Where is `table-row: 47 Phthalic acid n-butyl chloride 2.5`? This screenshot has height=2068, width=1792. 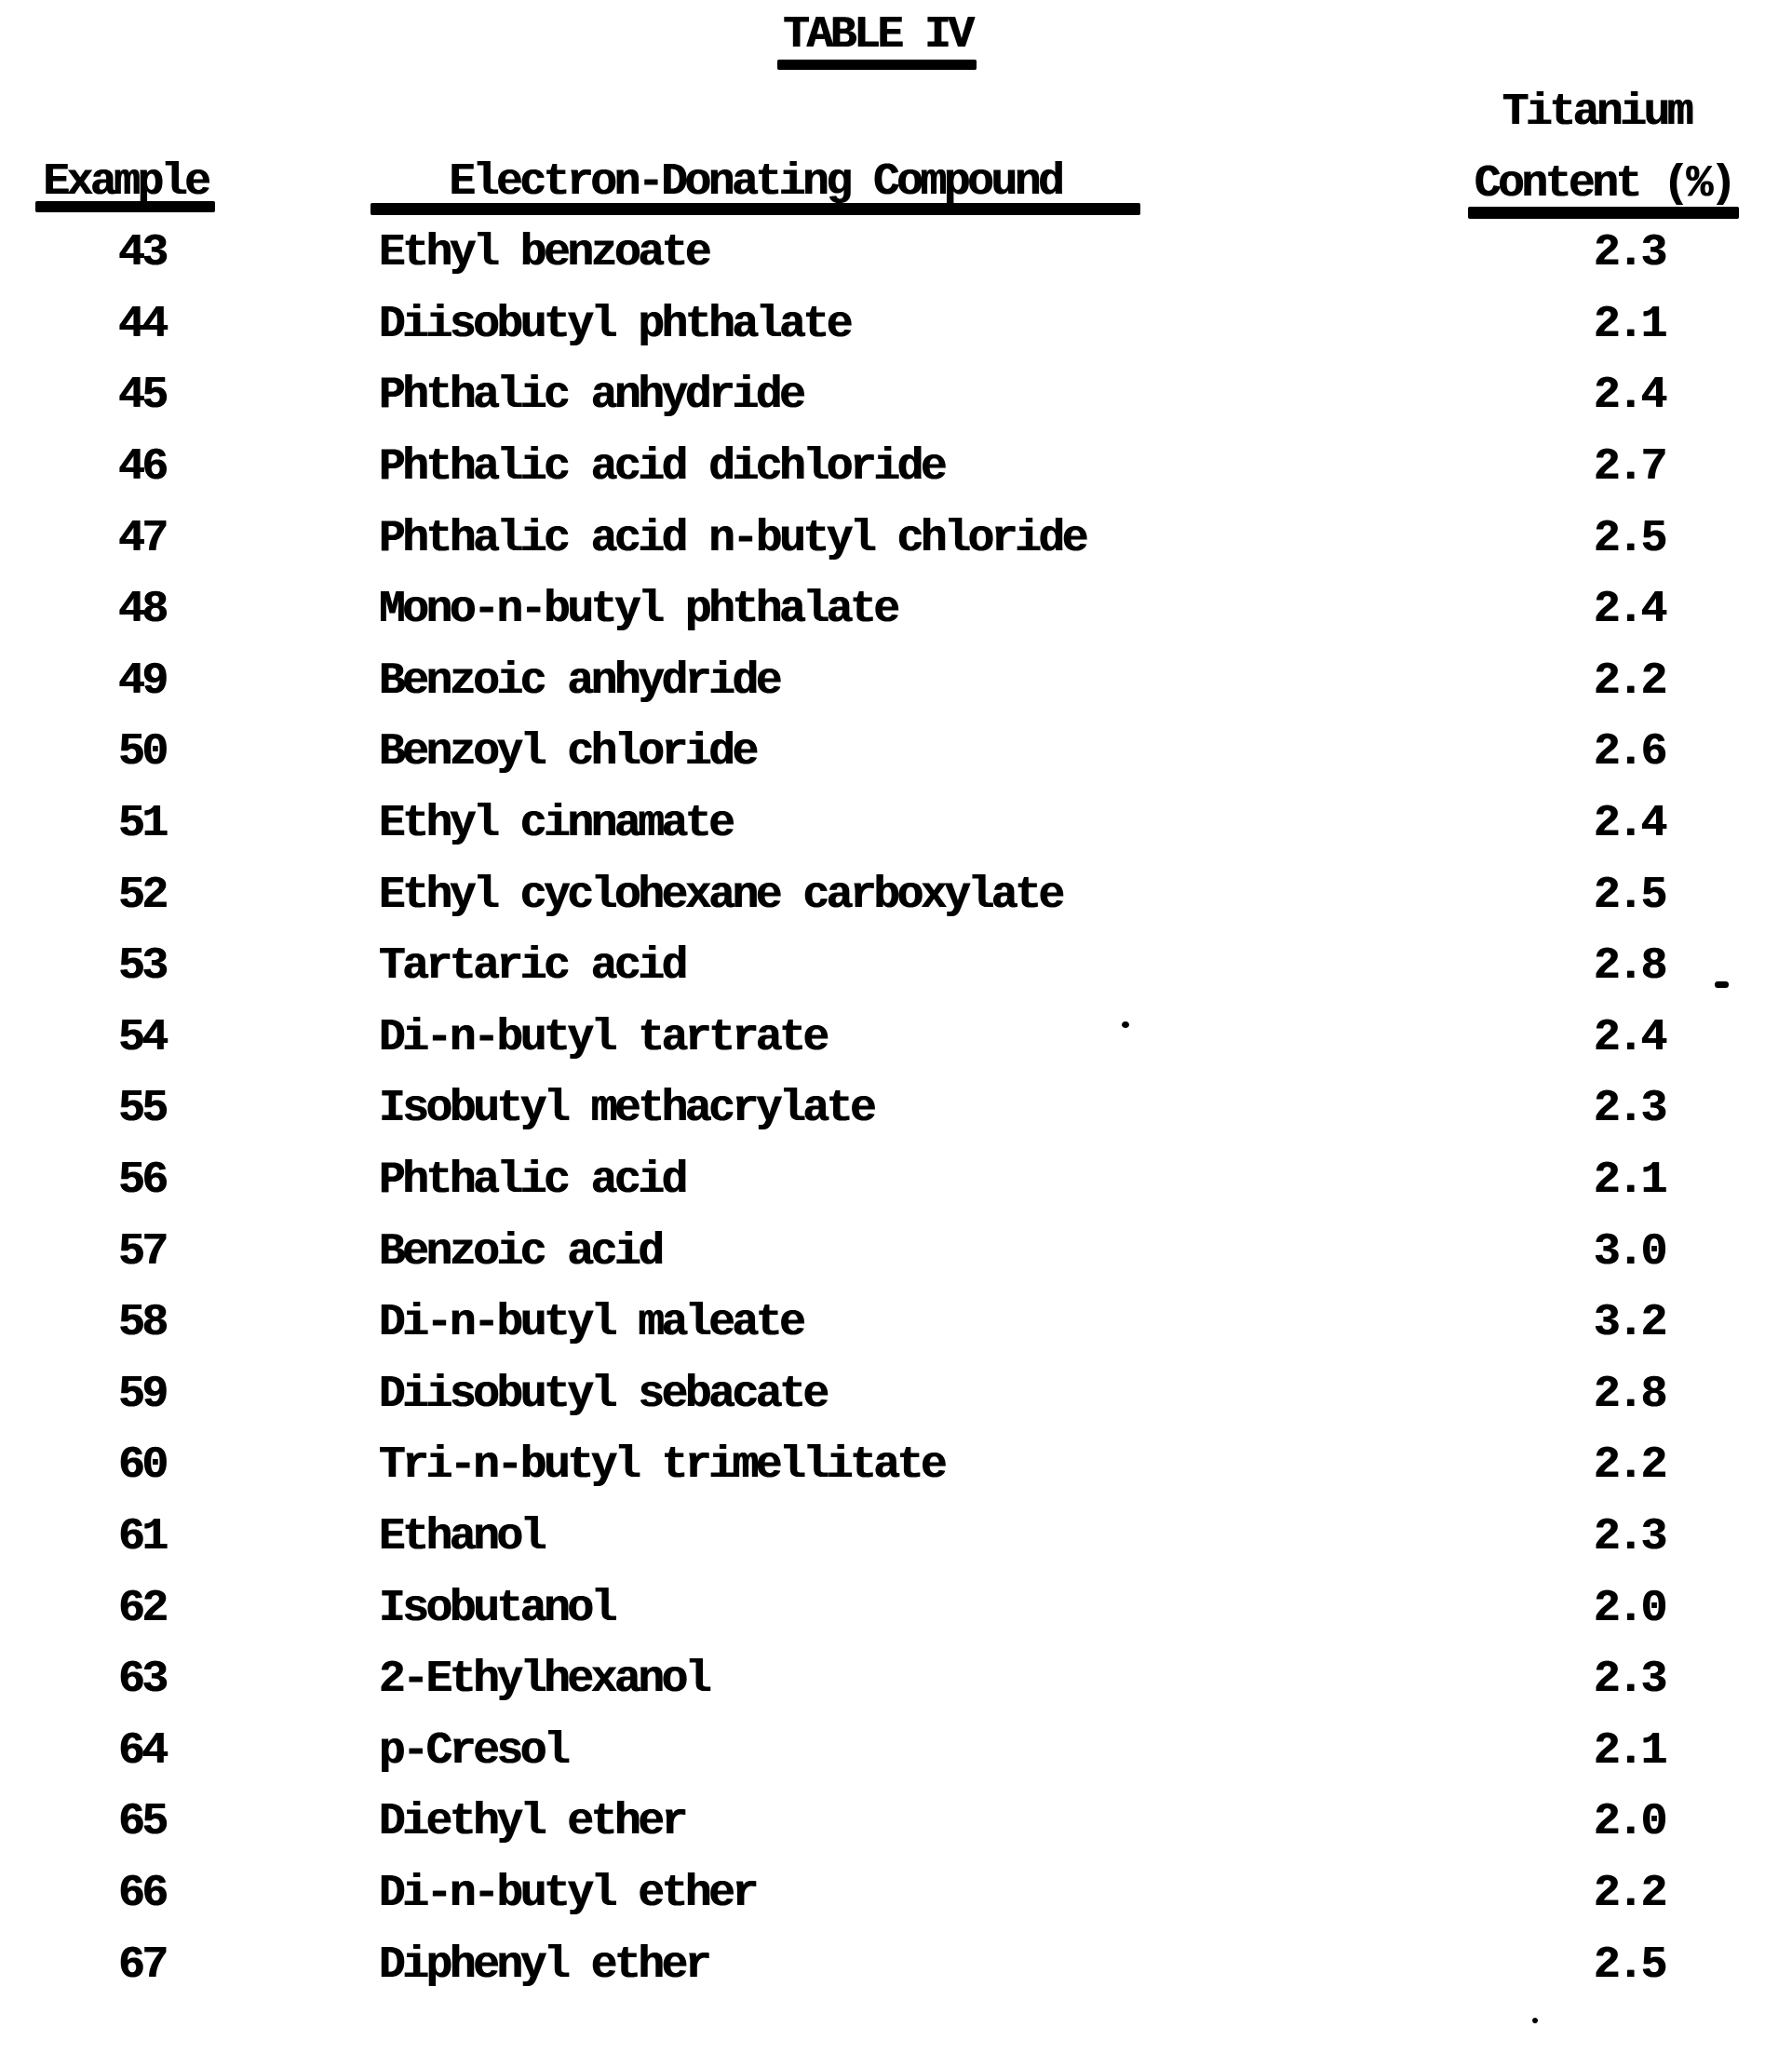
table-row: 47 Phthalic acid n-butyl chloride 2.5 is located at coordinates (896, 538).